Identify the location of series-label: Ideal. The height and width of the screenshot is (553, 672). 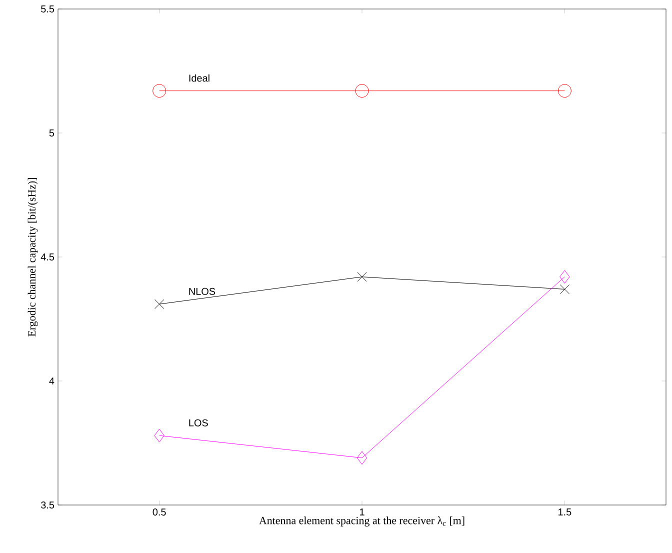
(199, 78).